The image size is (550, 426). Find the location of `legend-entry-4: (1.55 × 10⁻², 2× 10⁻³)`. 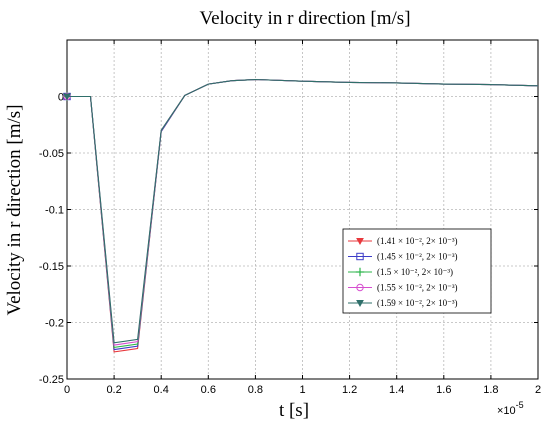

legend-entry-4: (1.55 × 10⁻², 2× 10⁻³) is located at coordinates (417, 288).